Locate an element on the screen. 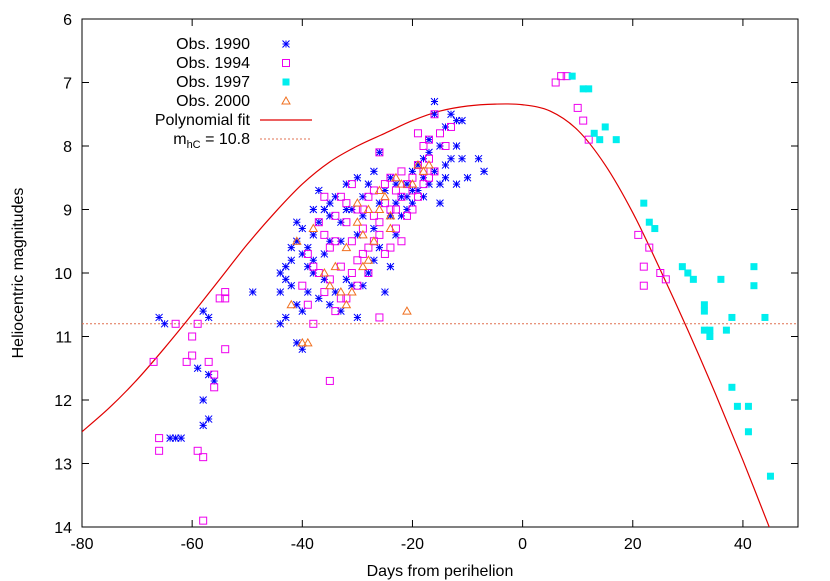 The height and width of the screenshot is (581, 830). y-tick-label: 11 is located at coordinates (63, 338).